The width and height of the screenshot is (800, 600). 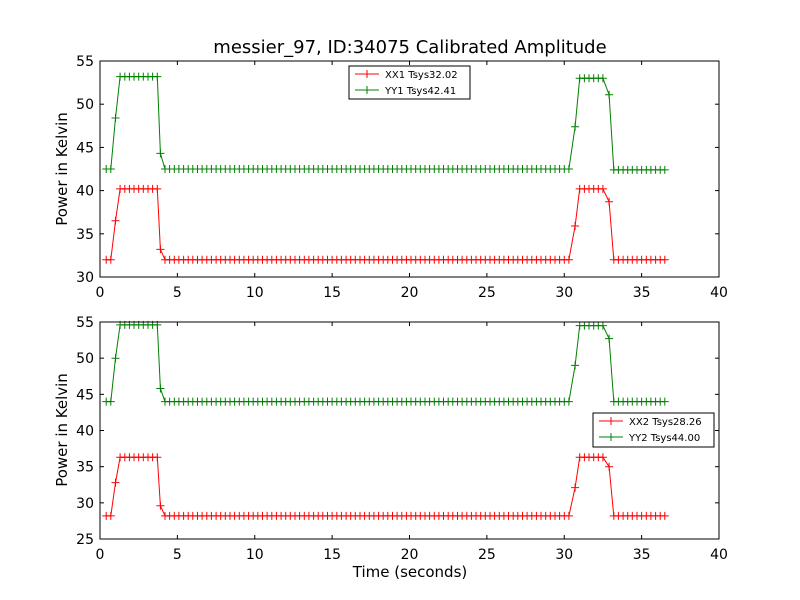 What do you see at coordinates (62, 169) in the screenshot?
I see `plot-top-ylabel: Power in Kelvin` at bounding box center [62, 169].